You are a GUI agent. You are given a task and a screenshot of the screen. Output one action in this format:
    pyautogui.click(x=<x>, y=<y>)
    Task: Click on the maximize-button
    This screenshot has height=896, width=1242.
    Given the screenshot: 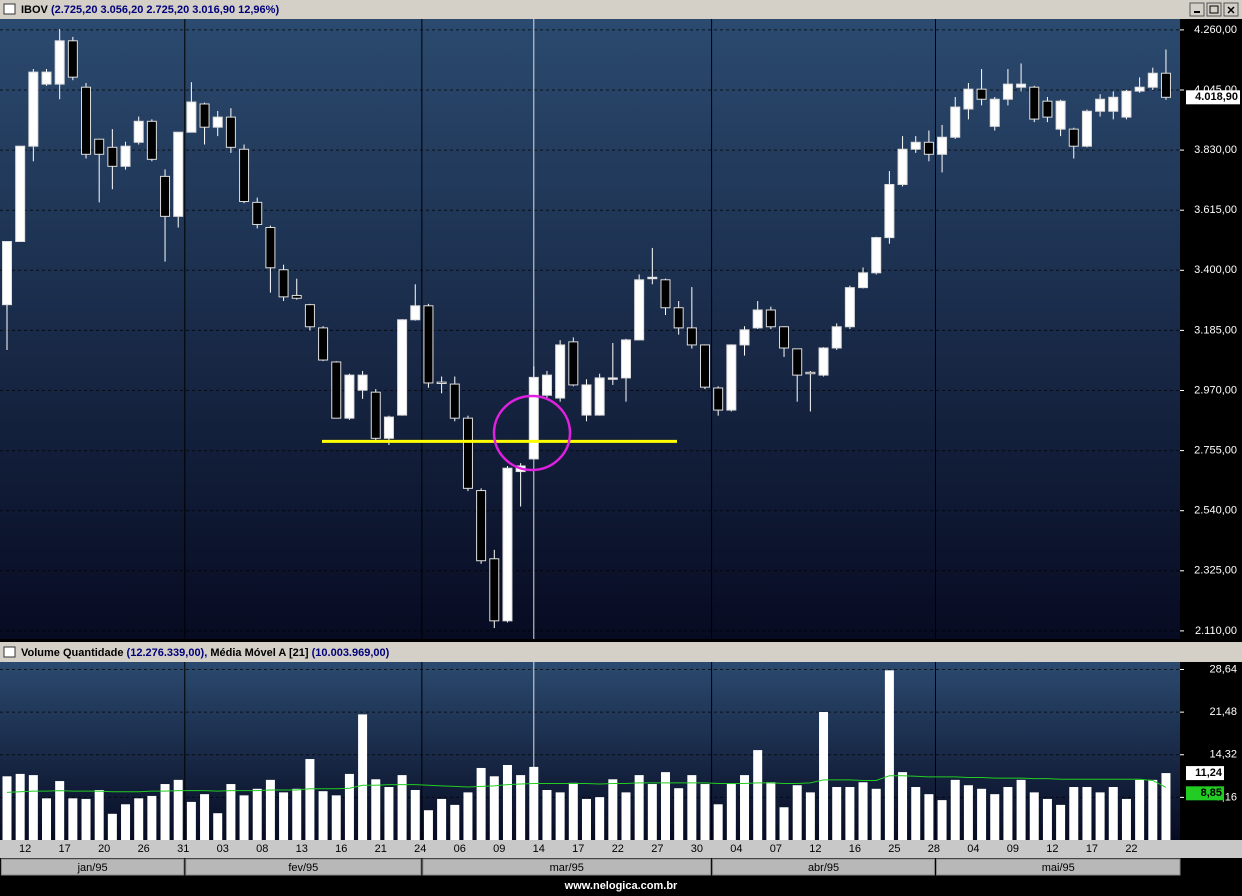 What is the action you would take?
    pyautogui.click(x=1214, y=9)
    